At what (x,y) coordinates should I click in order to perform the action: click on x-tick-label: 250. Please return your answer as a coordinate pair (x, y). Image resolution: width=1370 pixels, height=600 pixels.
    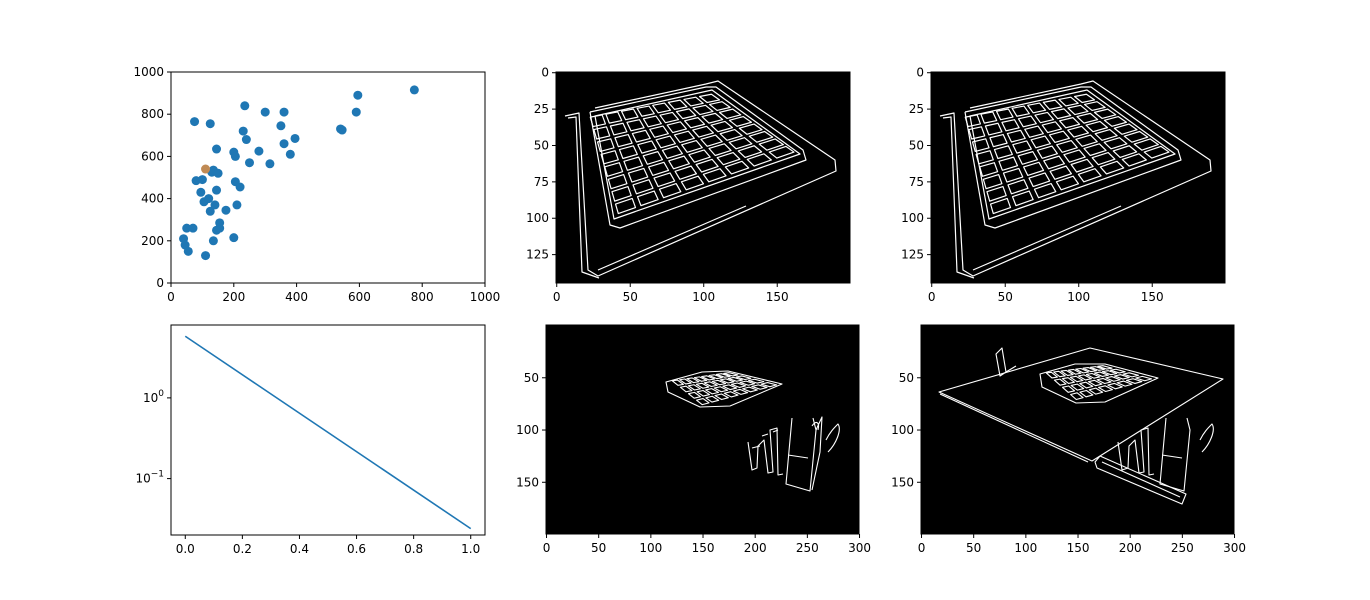
    Looking at the image, I should click on (807, 548).